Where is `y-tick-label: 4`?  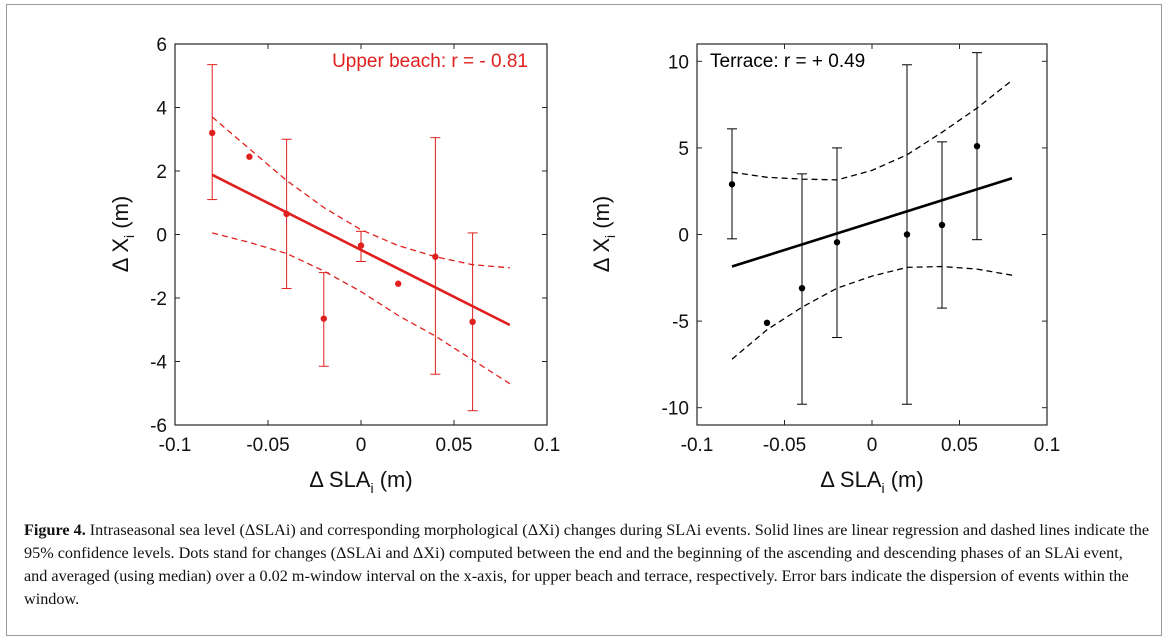 y-tick-label: 4 is located at coordinates (161, 109).